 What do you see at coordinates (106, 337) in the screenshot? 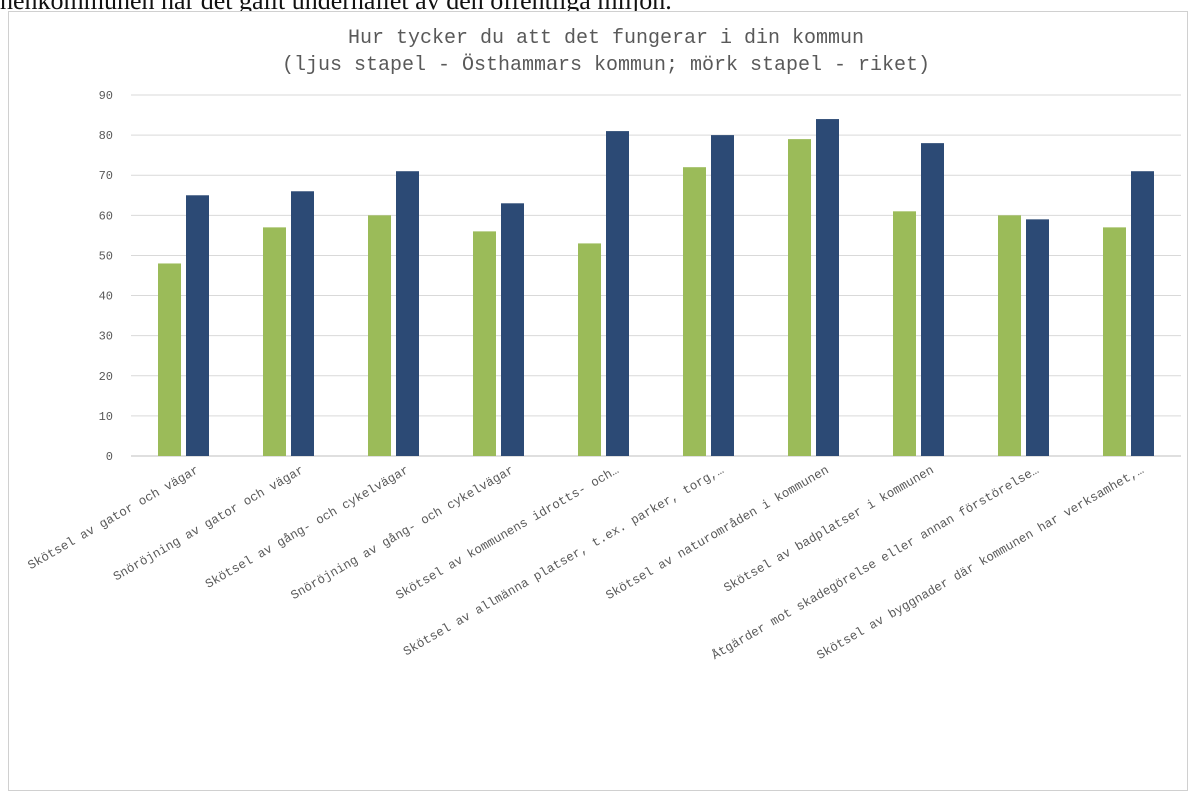
I see `y-tick-label: 30` at bounding box center [106, 337].